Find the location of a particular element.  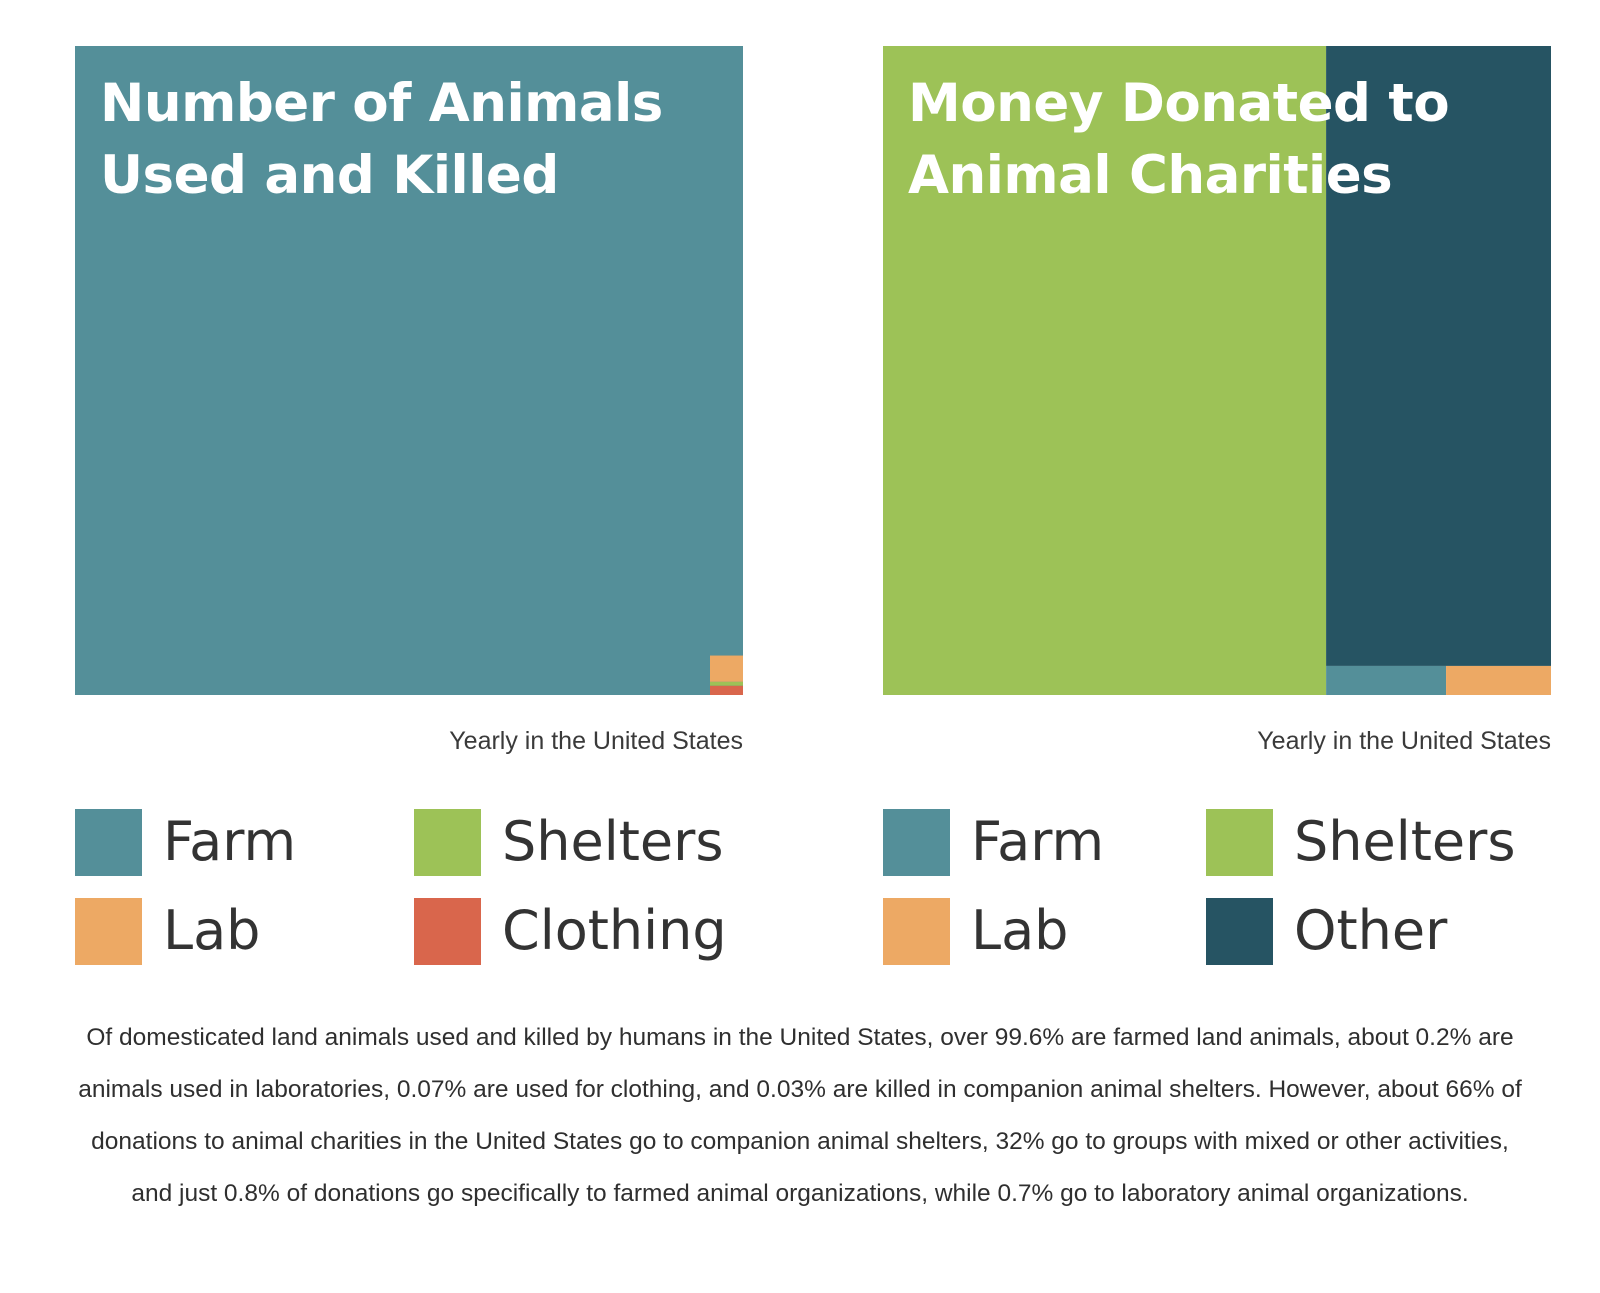

animals-chart-caption: Yearly in the United States is located at coordinates (596, 741).